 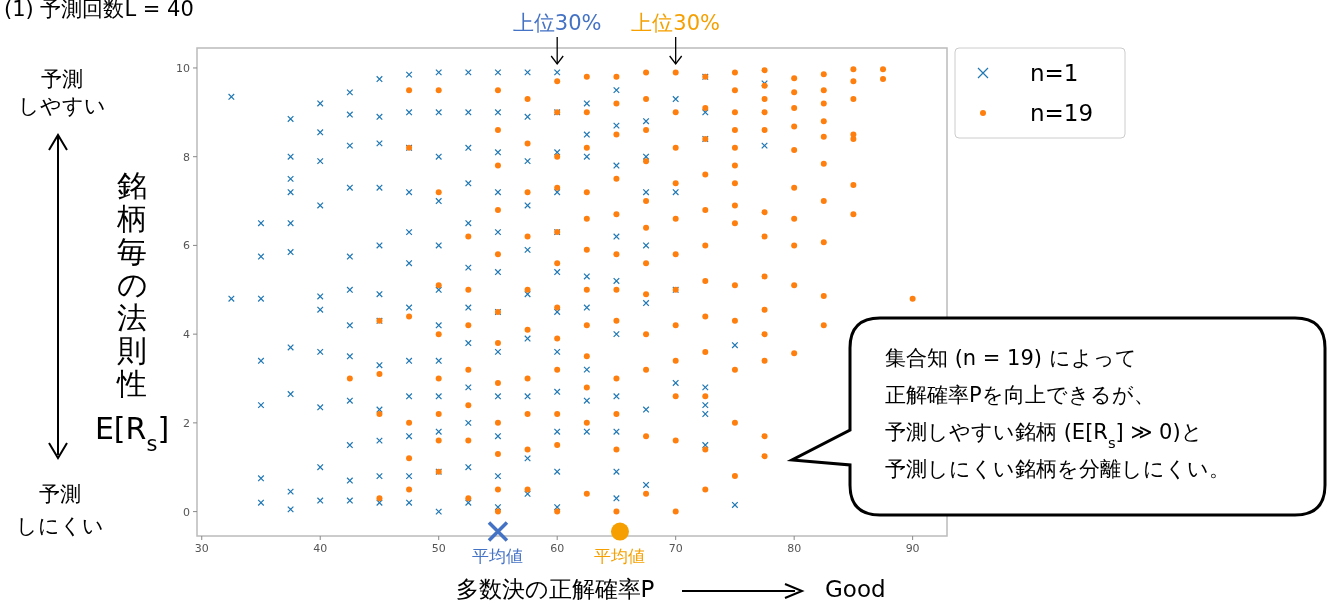 What do you see at coordinates (1044, 435) in the screenshot?
I see `annotation: 予測しやすい銘柄 (E[R$_{s}$] ≫ 0)と` at bounding box center [1044, 435].